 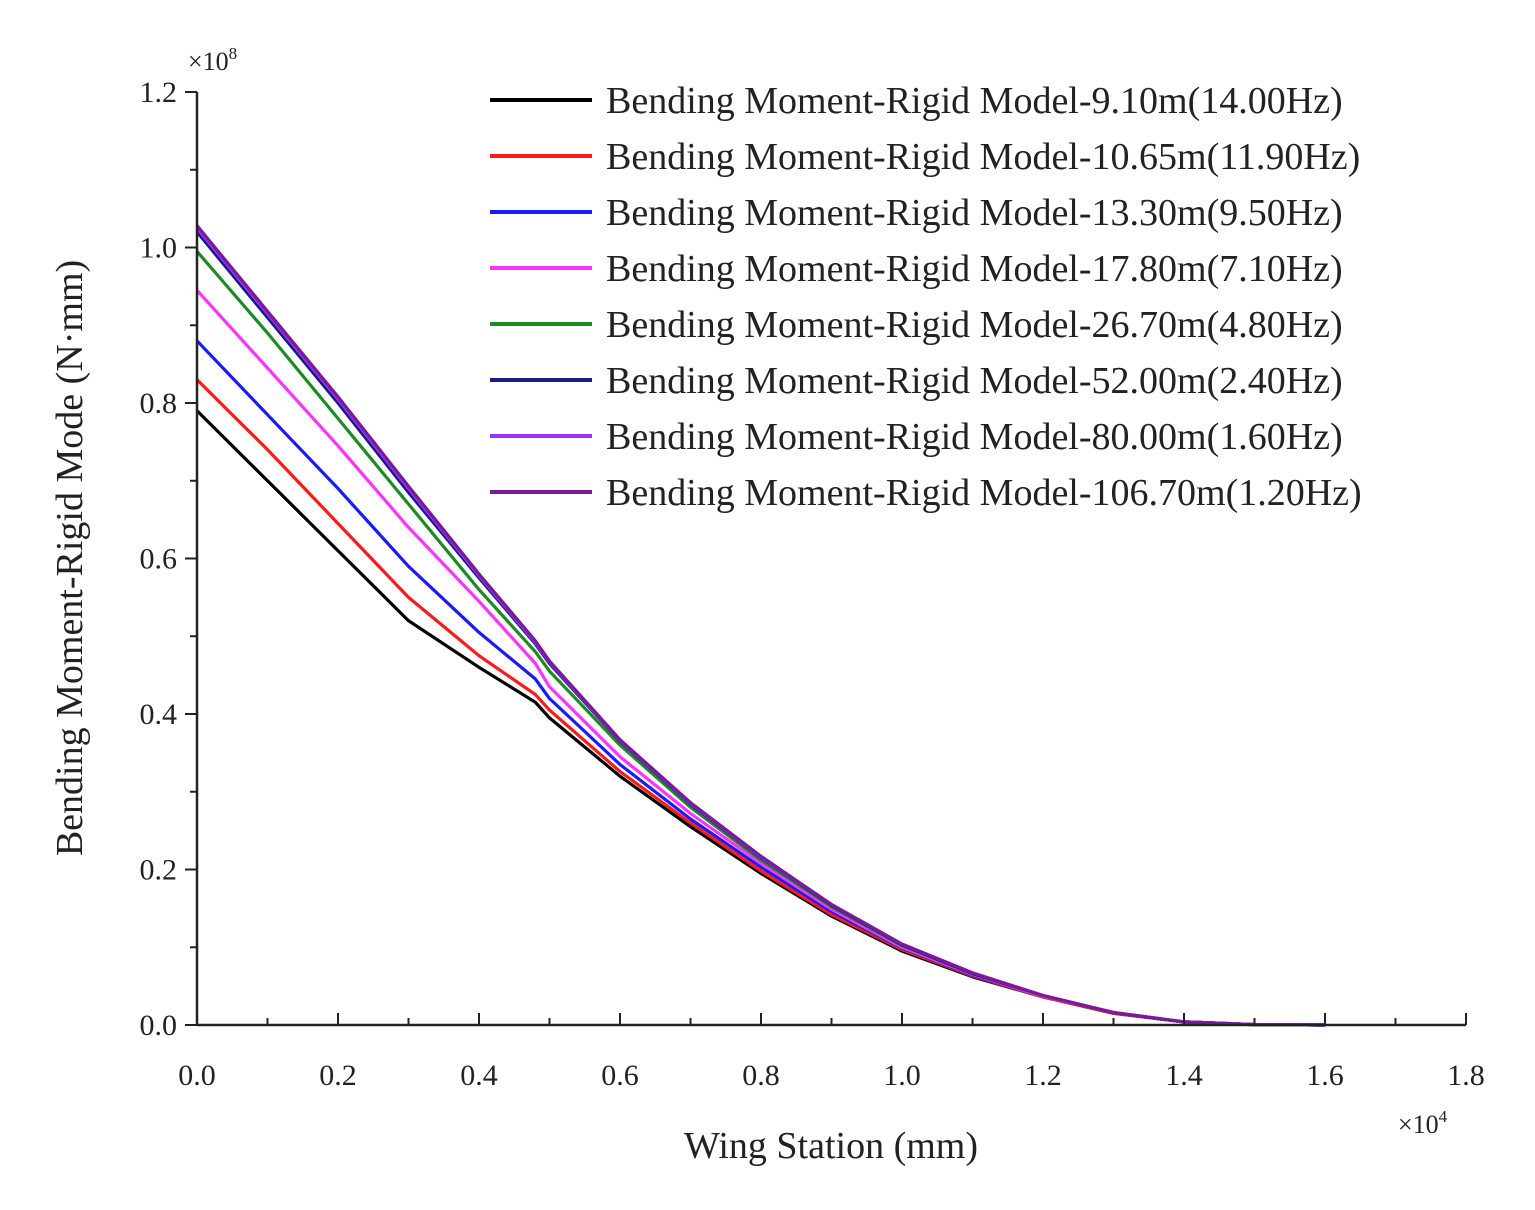 I want to click on x-tick-label: 1.8, so click(x=1466, y=1075).